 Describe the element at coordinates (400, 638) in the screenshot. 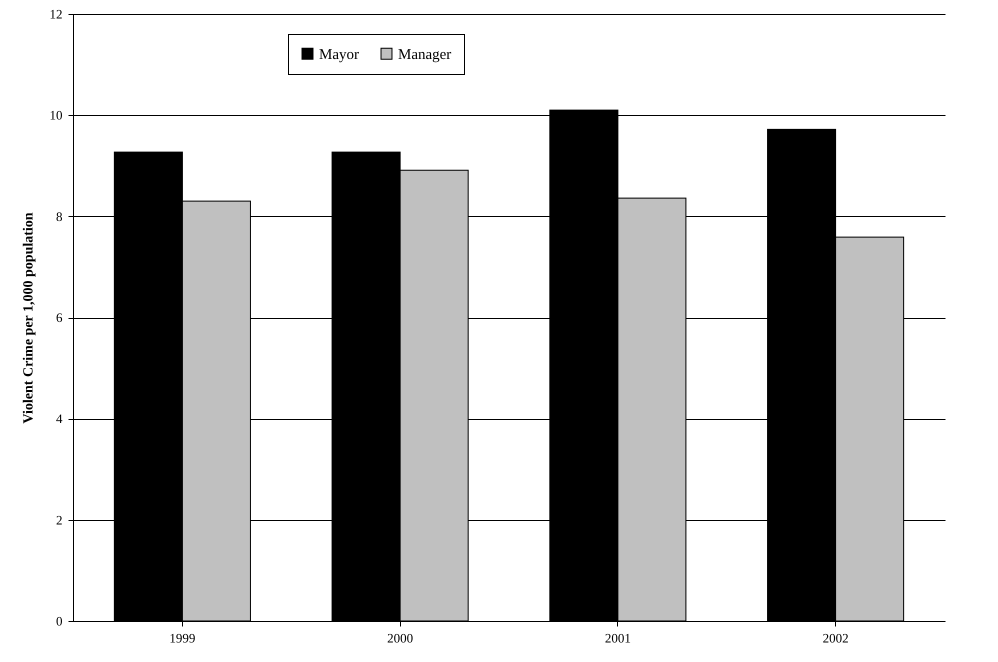

I see `x-tick-label: 2000` at that location.